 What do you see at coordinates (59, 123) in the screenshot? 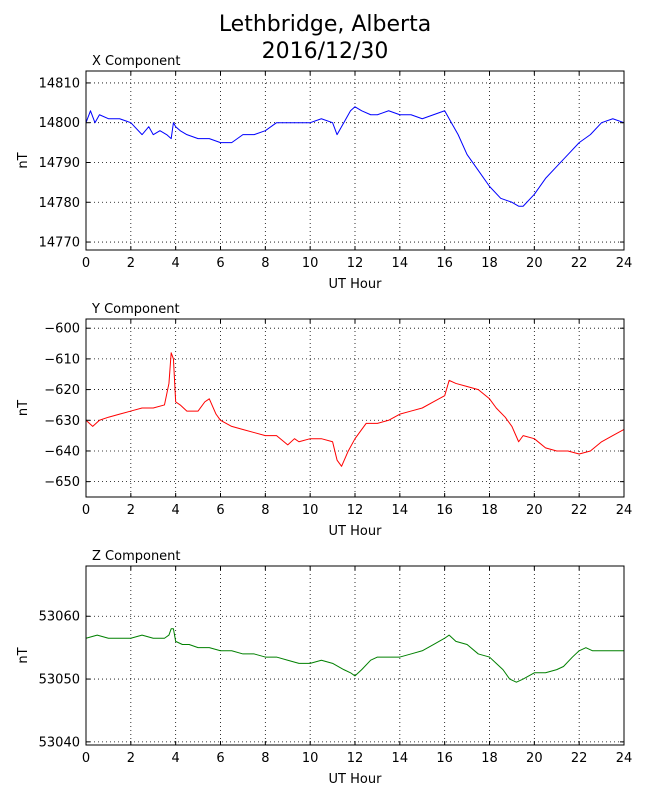
I see `y-tick-label: 14800` at bounding box center [59, 123].